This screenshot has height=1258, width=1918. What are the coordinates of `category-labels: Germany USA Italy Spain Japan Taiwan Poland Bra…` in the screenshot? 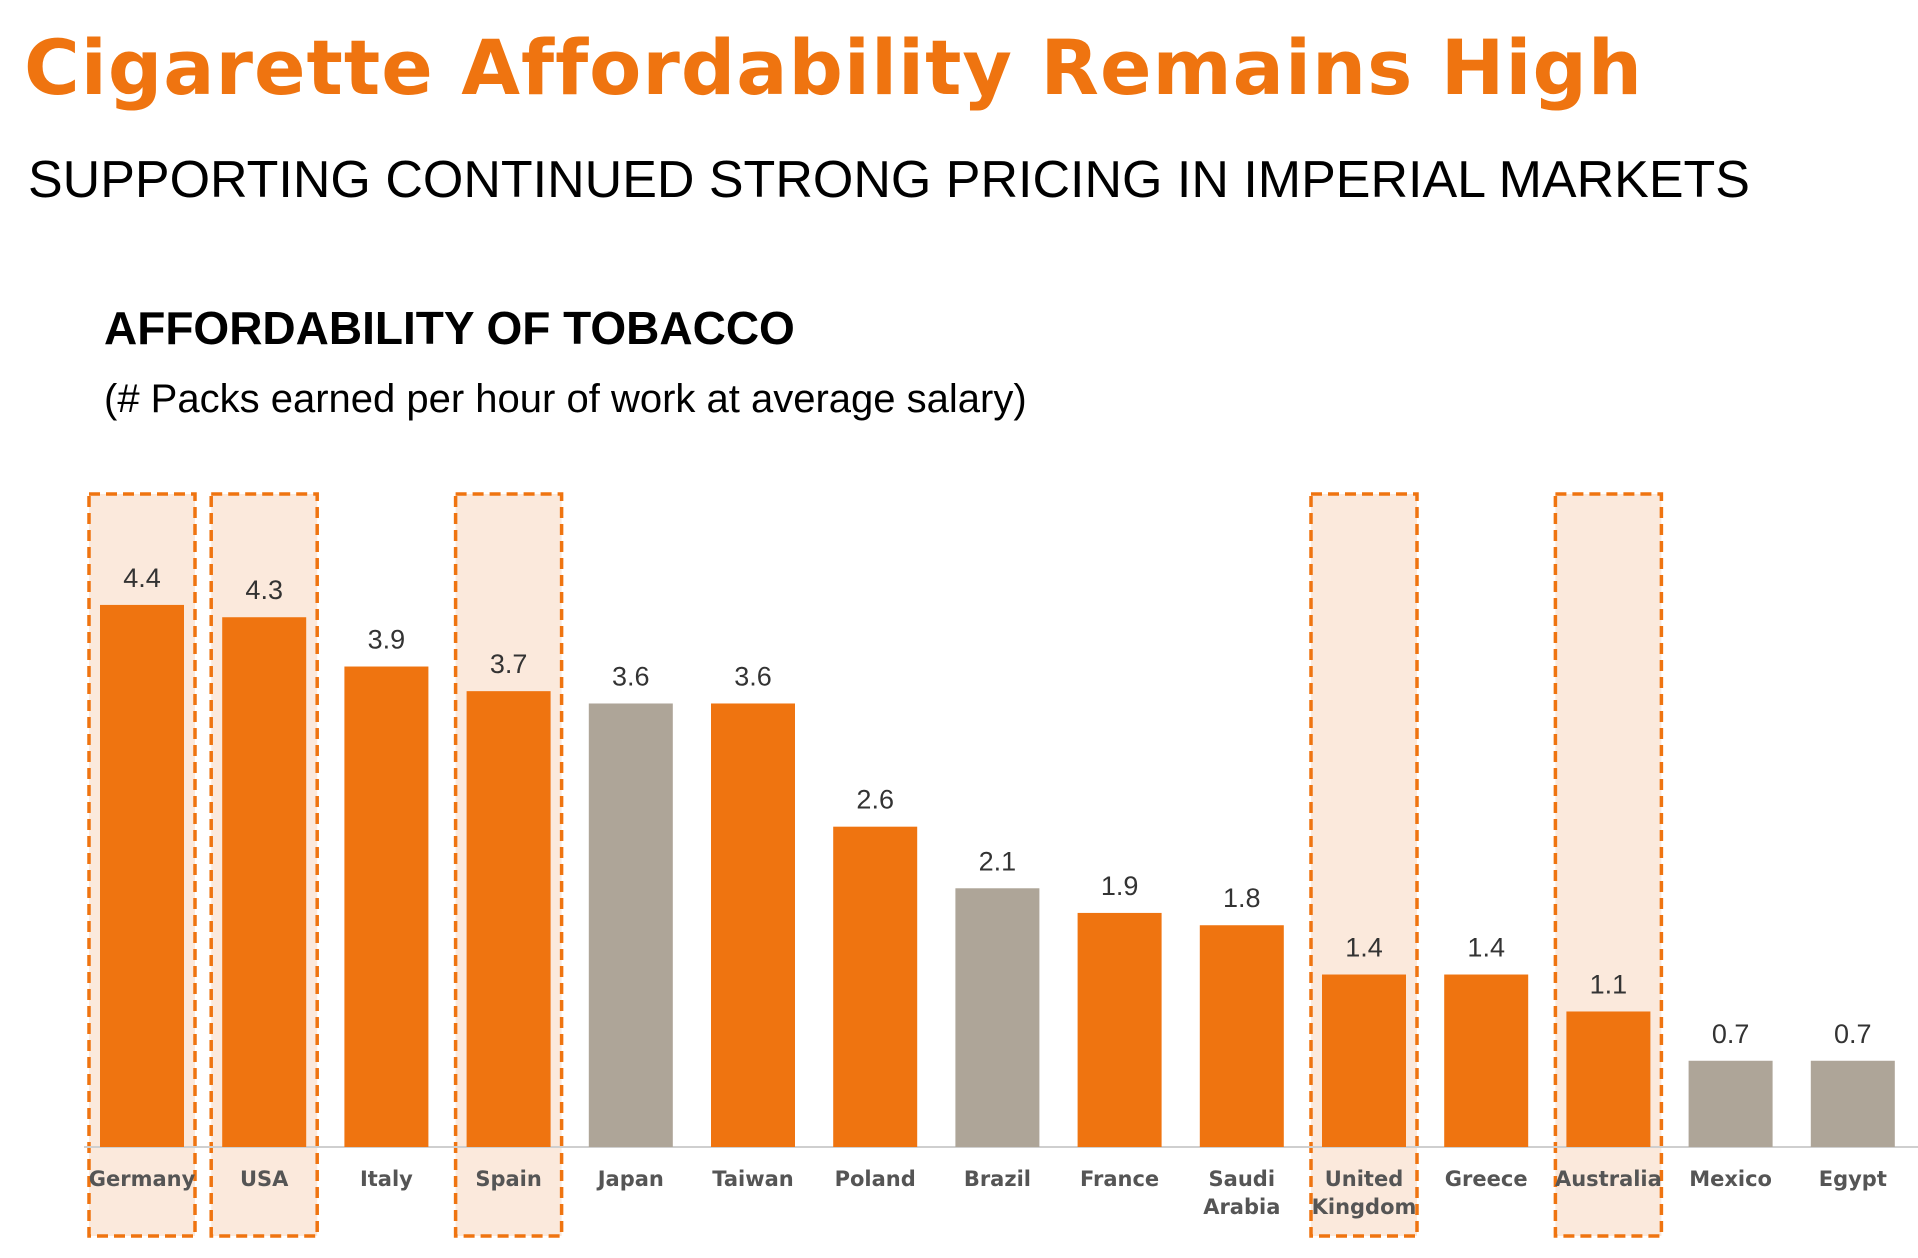 It's located at (988, 1193).